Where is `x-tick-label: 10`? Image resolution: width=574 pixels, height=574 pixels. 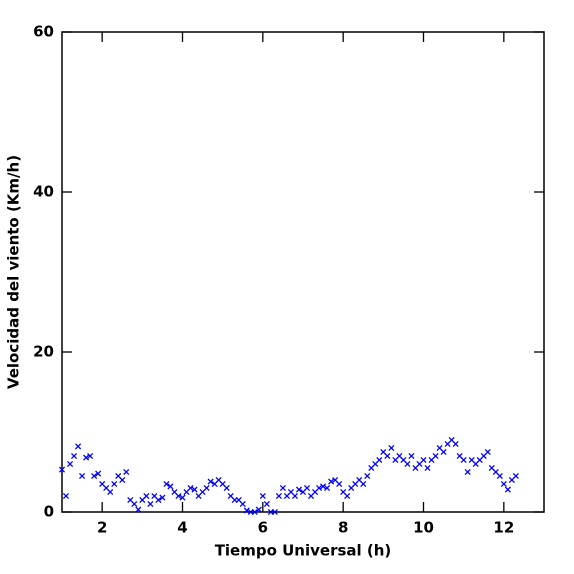 x-tick-label: 10 is located at coordinates (423, 528).